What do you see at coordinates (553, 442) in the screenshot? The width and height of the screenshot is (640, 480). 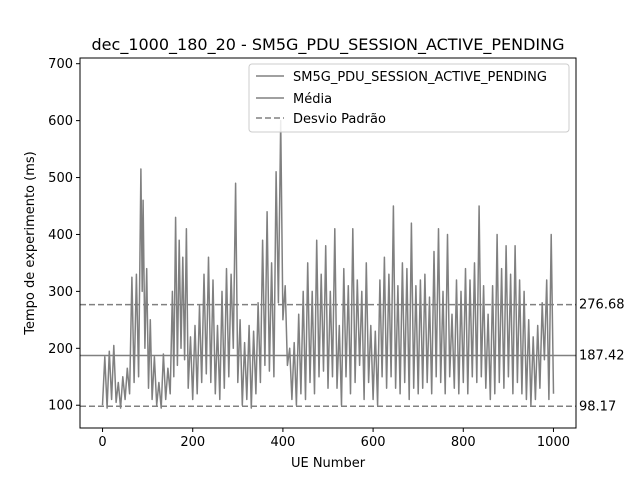 I see `x-tick-label: 1000` at bounding box center [553, 442].